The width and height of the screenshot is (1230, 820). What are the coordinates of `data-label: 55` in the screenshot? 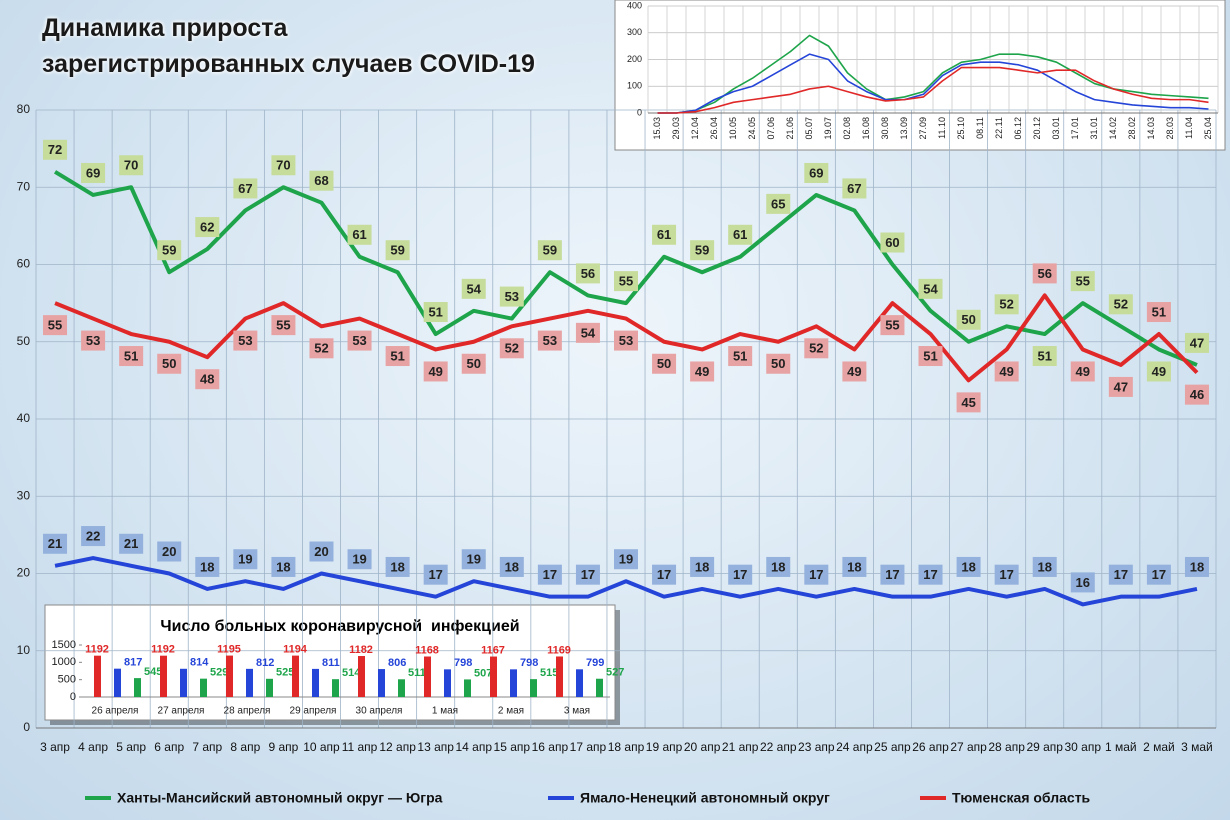 It's located at (626, 281).